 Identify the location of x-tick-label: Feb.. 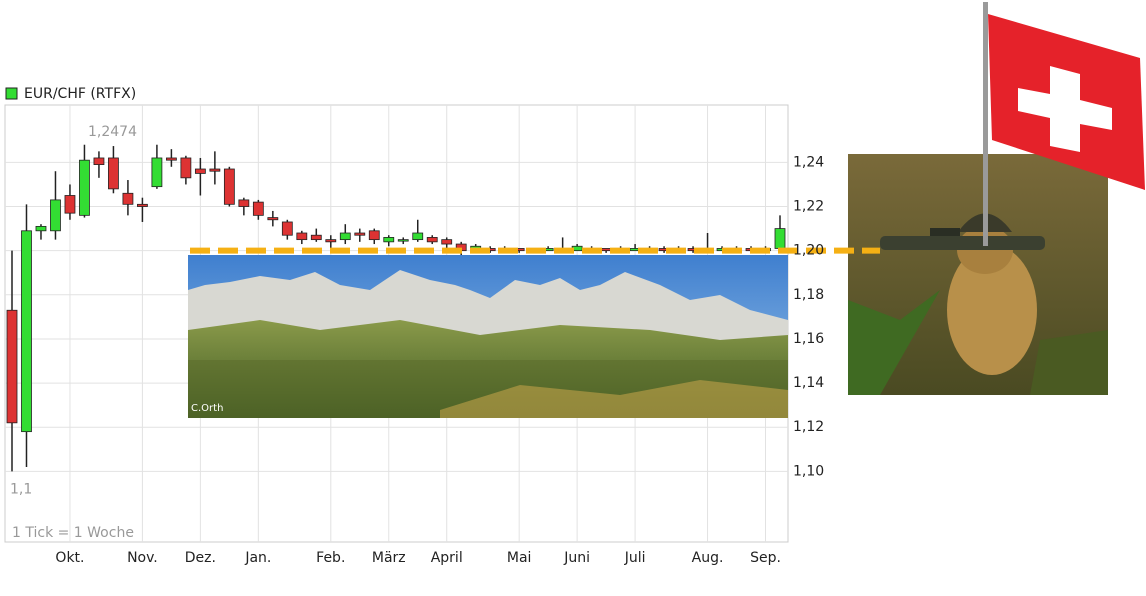
(330, 558).